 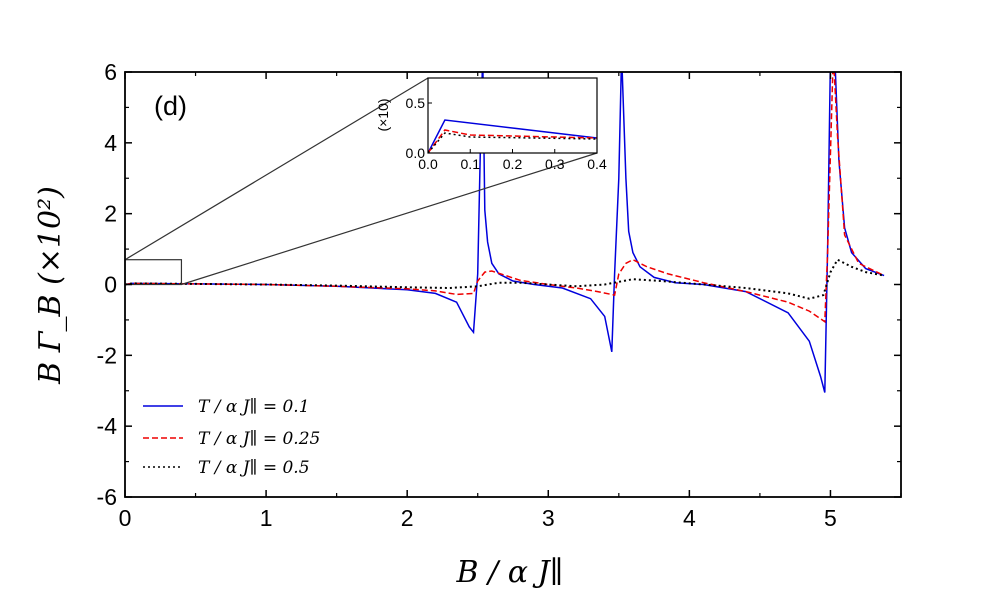 I want to click on panel-label: (d), so click(x=170, y=106).